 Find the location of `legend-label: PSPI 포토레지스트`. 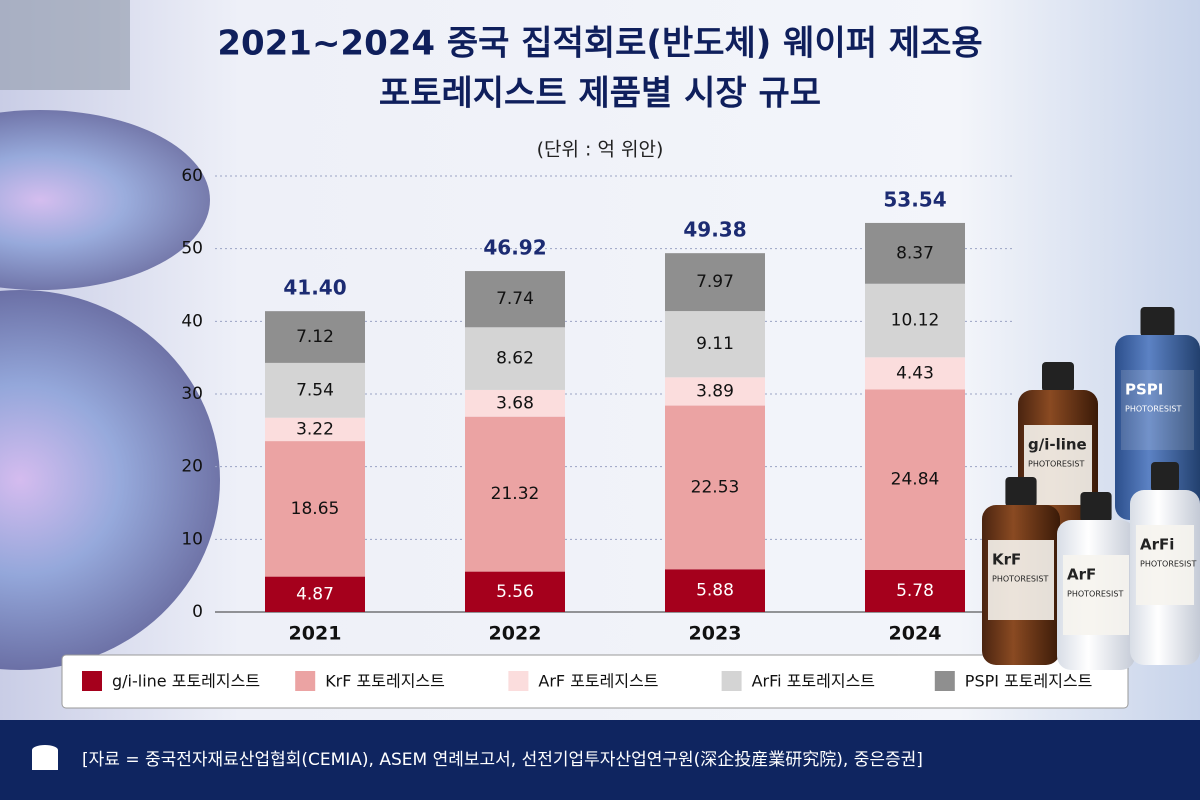

legend-label: PSPI 포토레지스트 is located at coordinates (1029, 681).